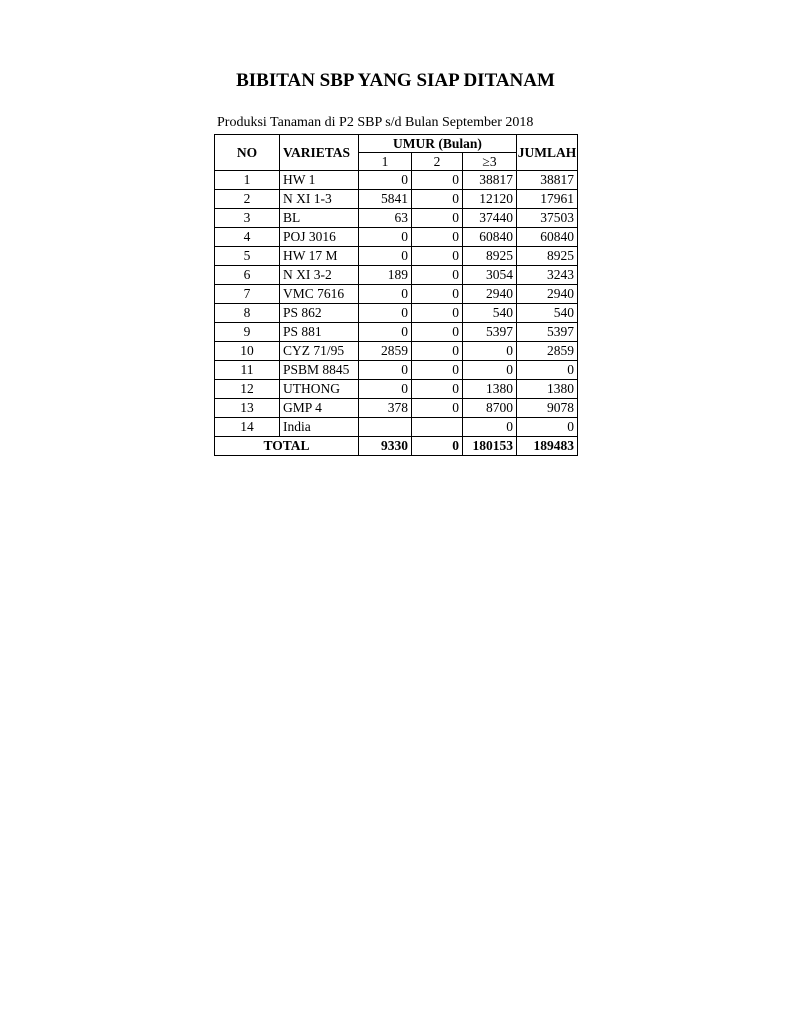 The width and height of the screenshot is (791, 1024). I want to click on header-umur-3plus: ≥3, so click(489, 161).